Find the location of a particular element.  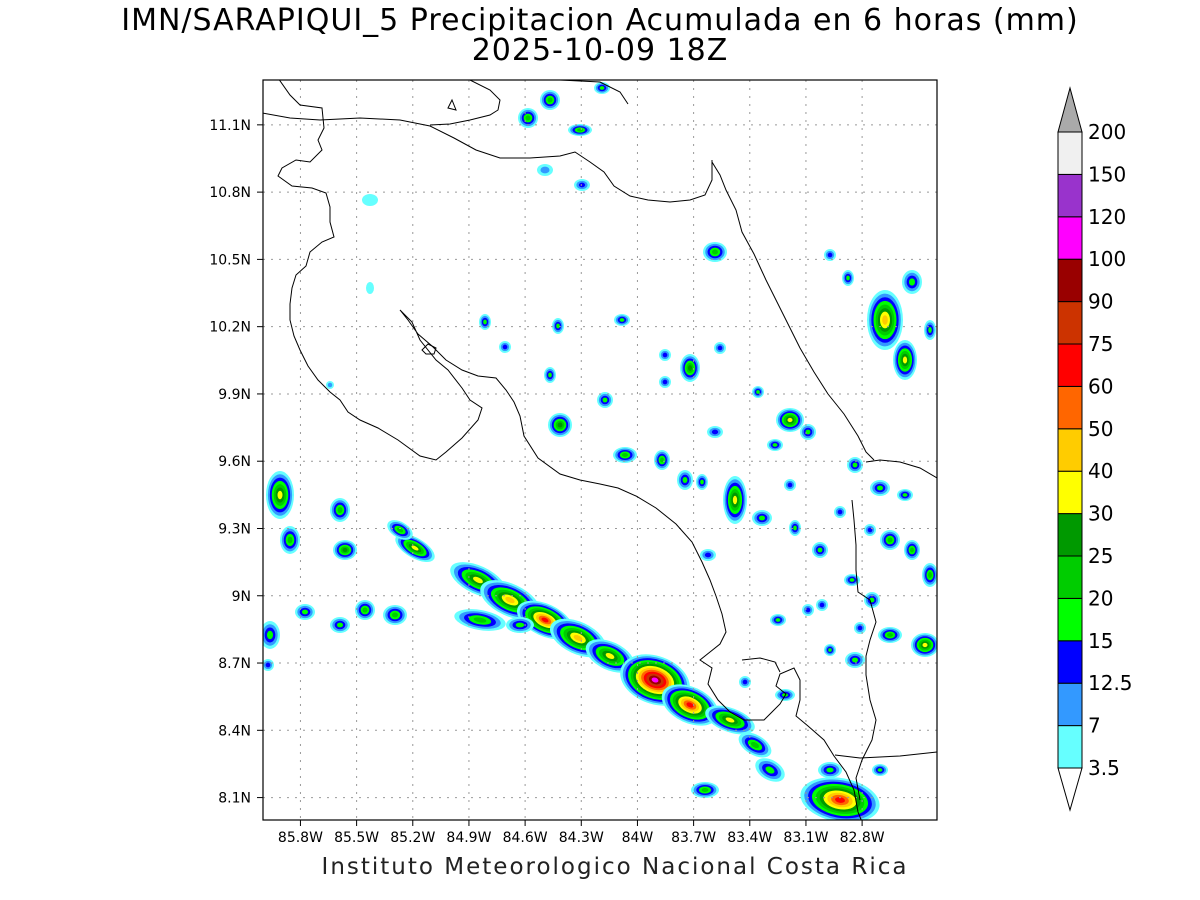

lat-tick-label: 9.3N is located at coordinates (234, 529).